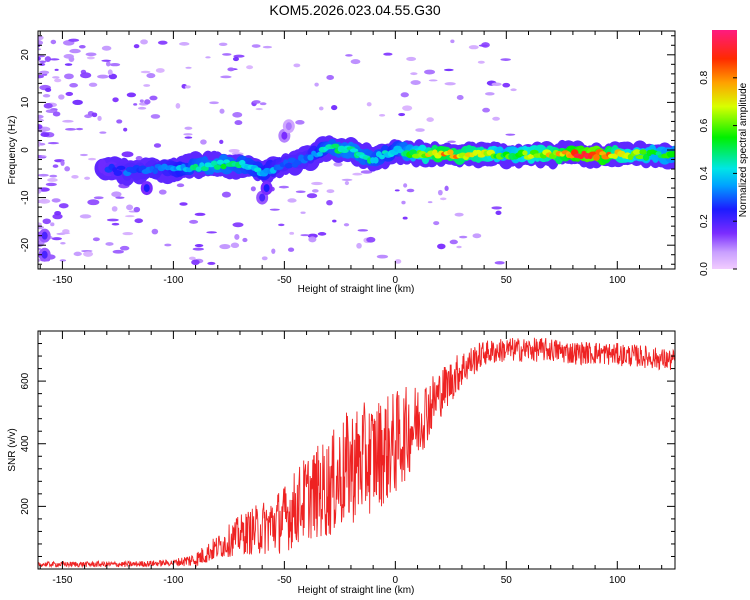  What do you see at coordinates (724, 149) in the screenshot?
I see `colorbar-gradient` at bounding box center [724, 149].